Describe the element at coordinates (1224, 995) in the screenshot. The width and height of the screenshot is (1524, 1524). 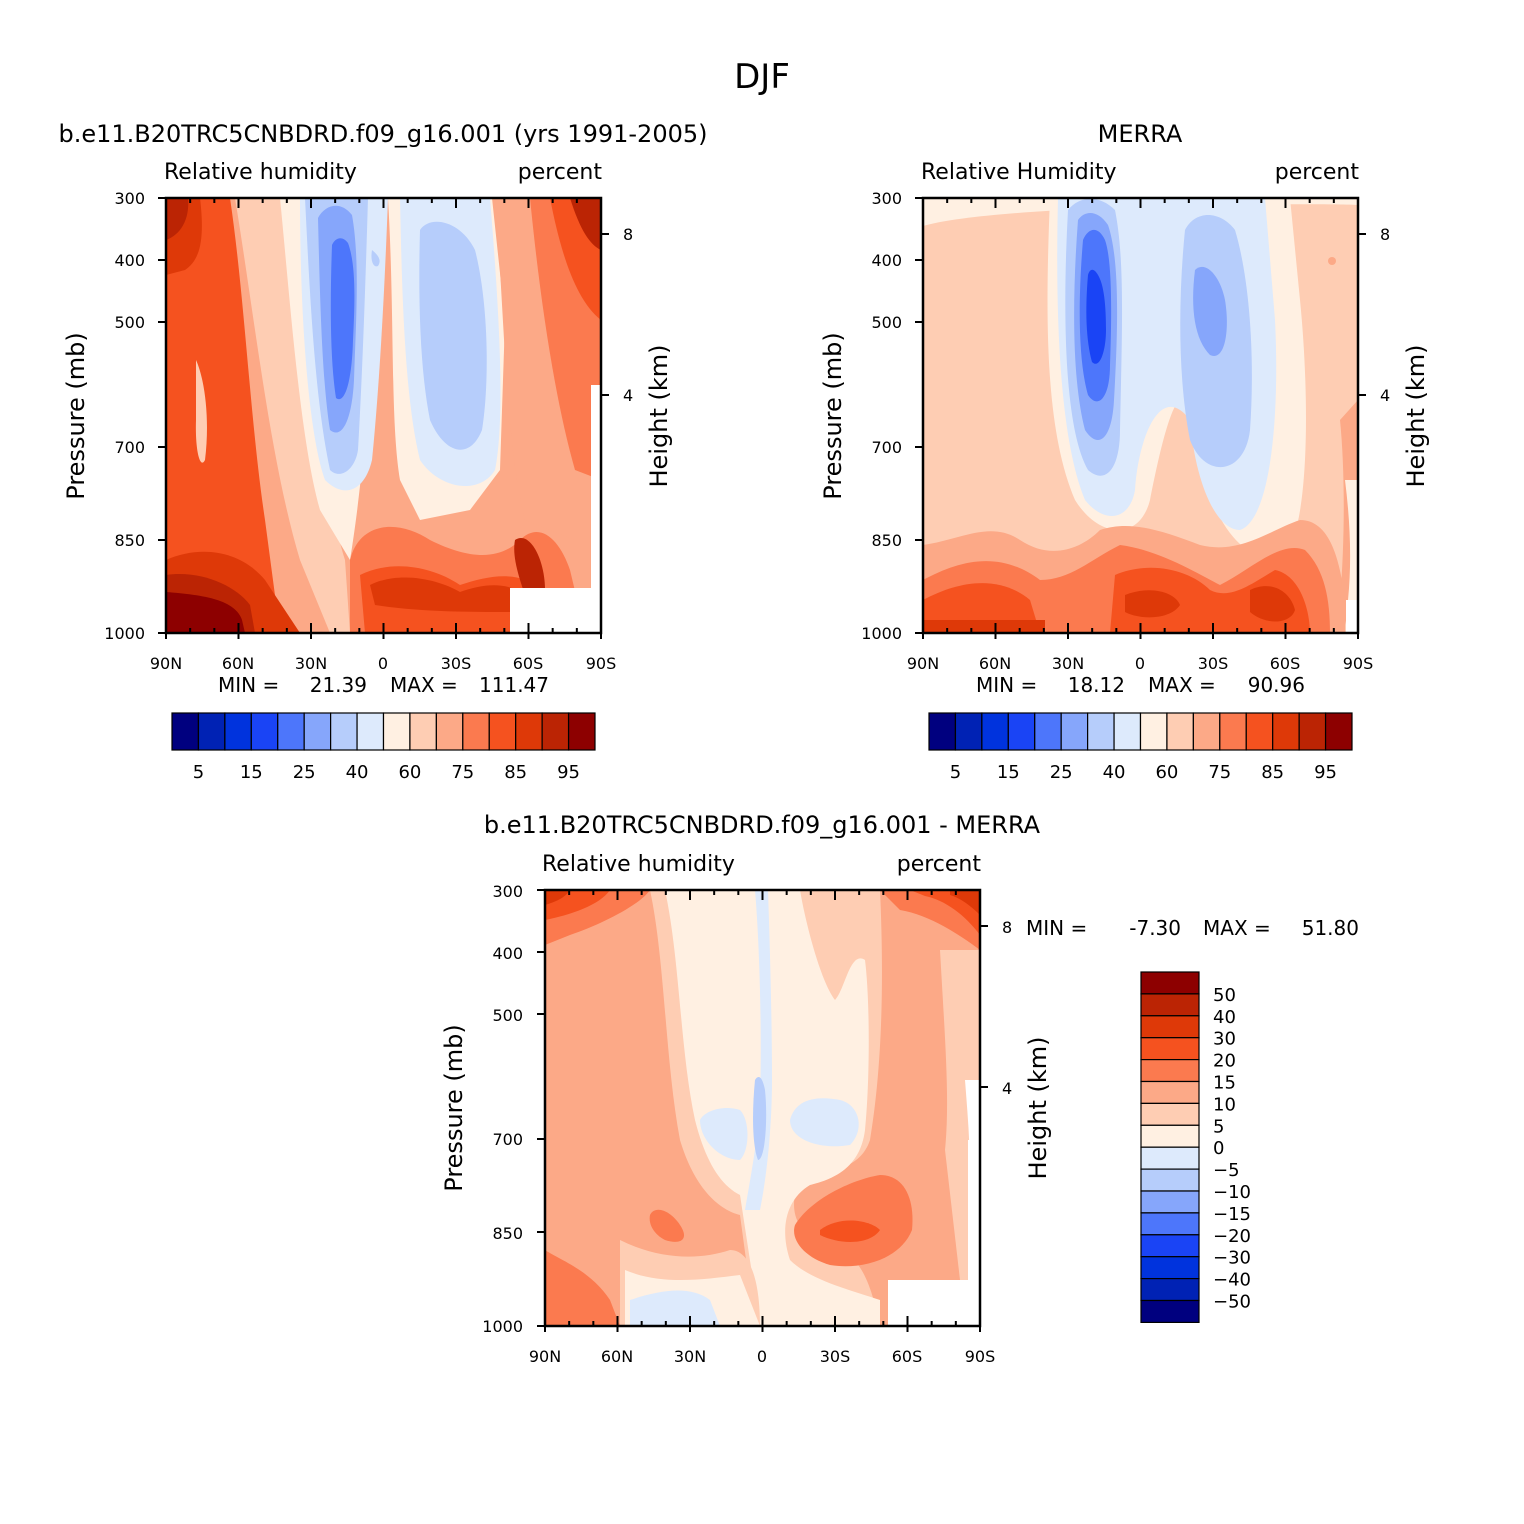
I see `panel-diff-colorbar-label: 50` at that location.